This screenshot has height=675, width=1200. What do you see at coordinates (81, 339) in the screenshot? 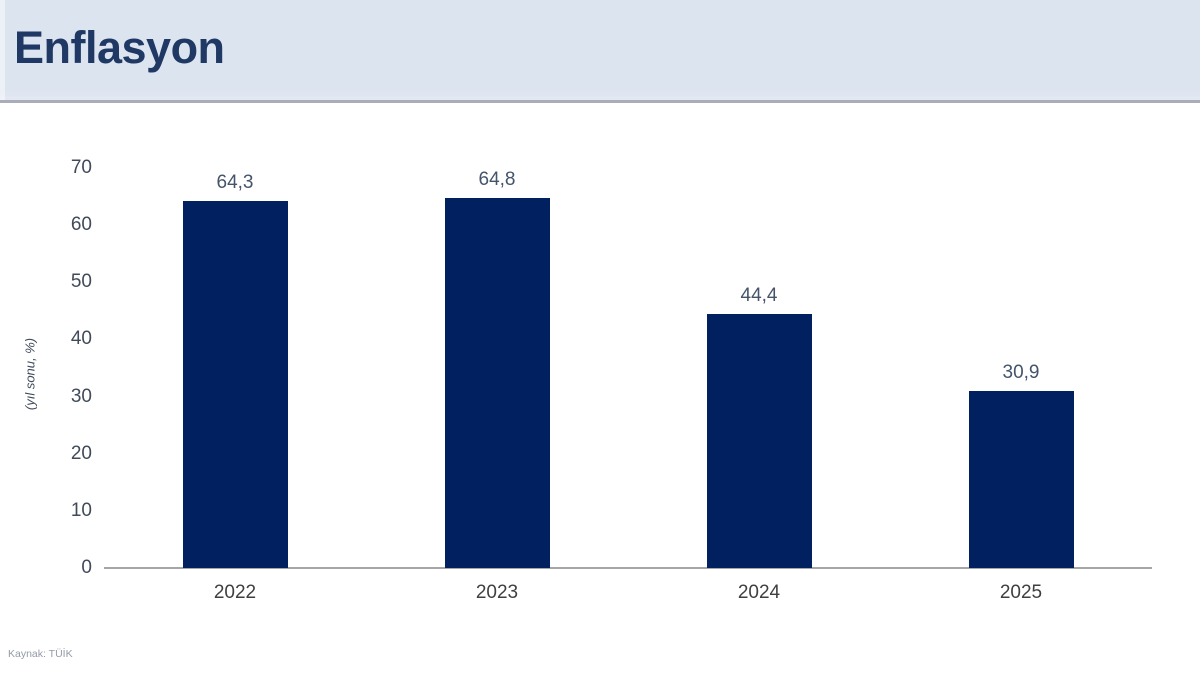
I see `y-axis-tick-label: 40` at bounding box center [81, 339].